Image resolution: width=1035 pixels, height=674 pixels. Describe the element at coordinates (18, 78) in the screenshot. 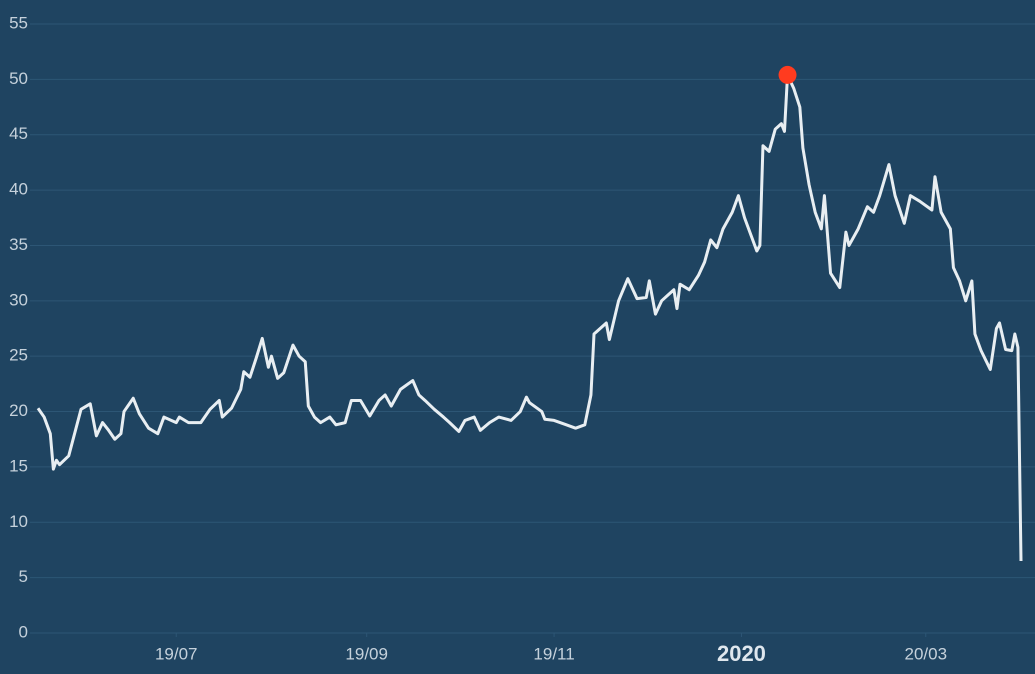

I see `y-tick-label: 50` at that location.